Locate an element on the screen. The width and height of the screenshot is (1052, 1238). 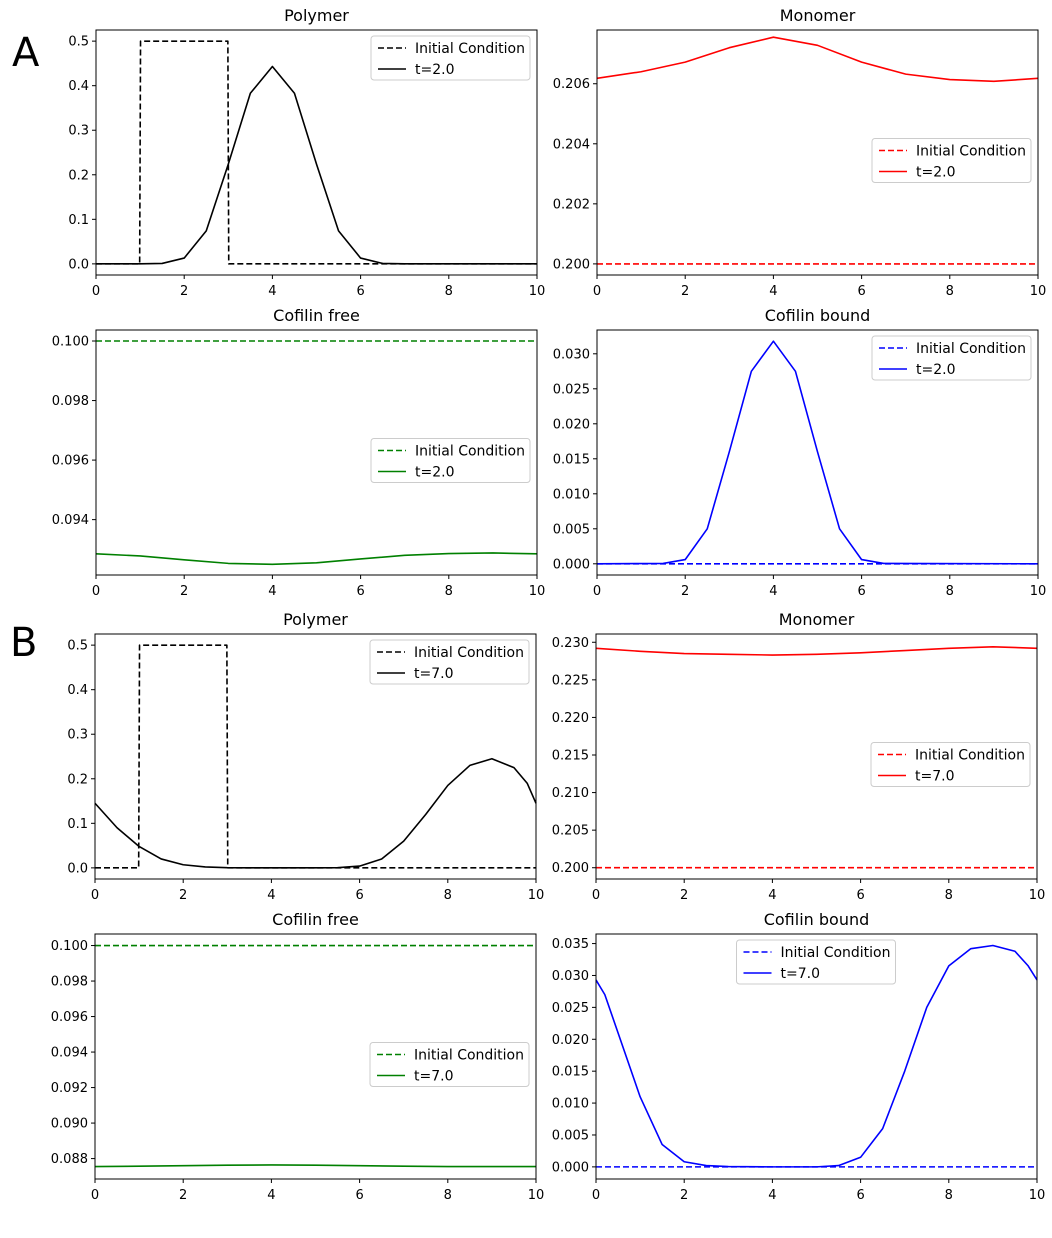
subplot-title: Polymer is located at coordinates (315, 619).